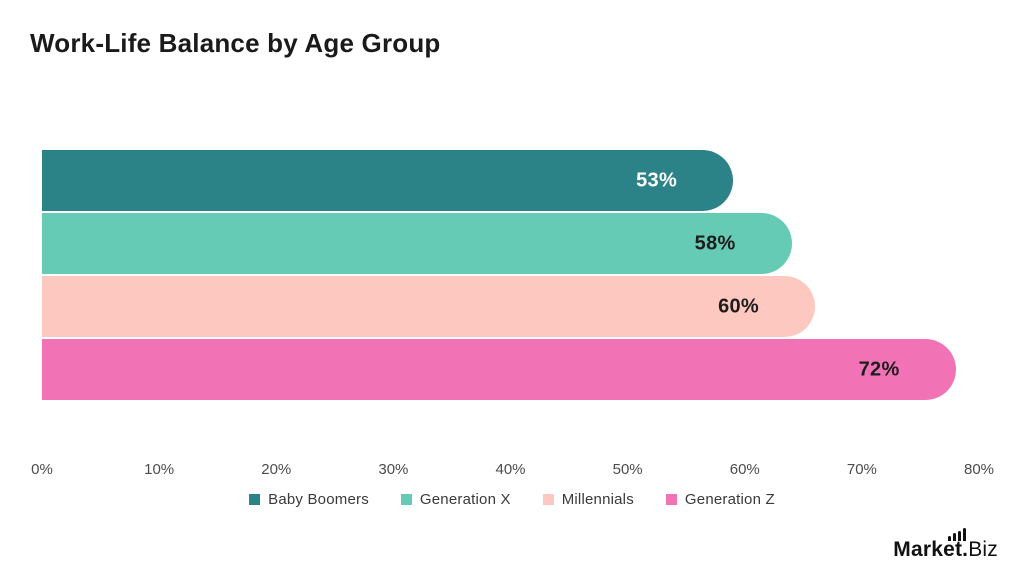 The width and height of the screenshot is (1024, 576). What do you see at coordinates (861, 469) in the screenshot?
I see `x-axis-tick: 70%` at bounding box center [861, 469].